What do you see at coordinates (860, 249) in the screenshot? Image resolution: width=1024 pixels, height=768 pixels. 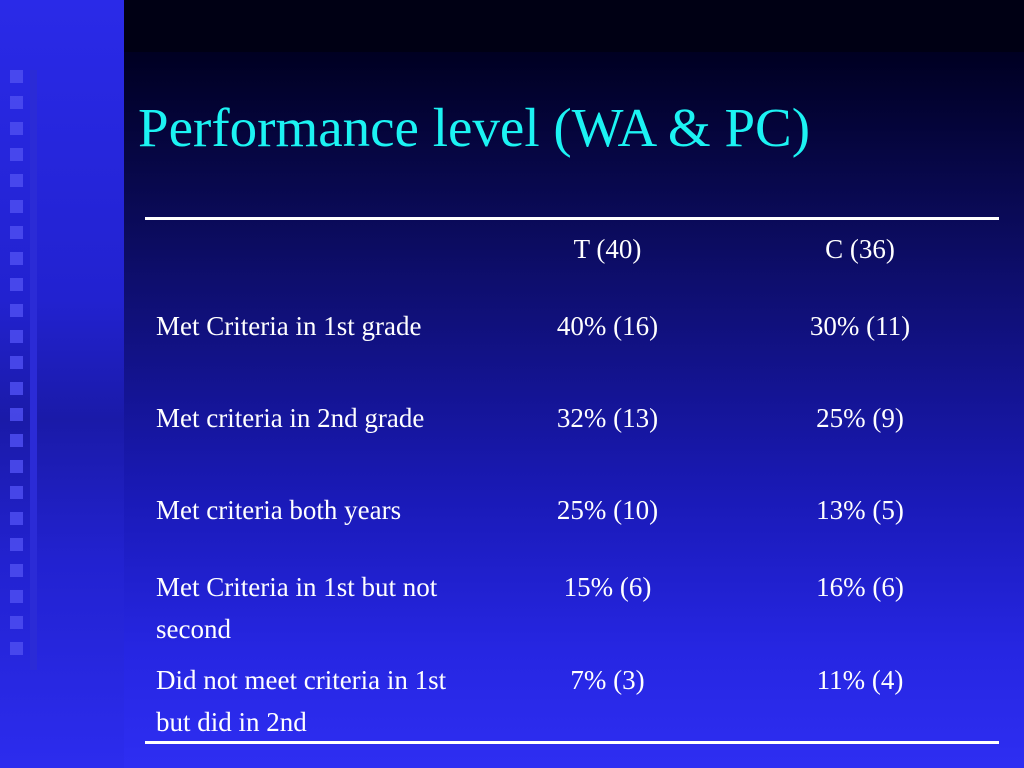 I see `header-c: C (36)` at bounding box center [860, 249].